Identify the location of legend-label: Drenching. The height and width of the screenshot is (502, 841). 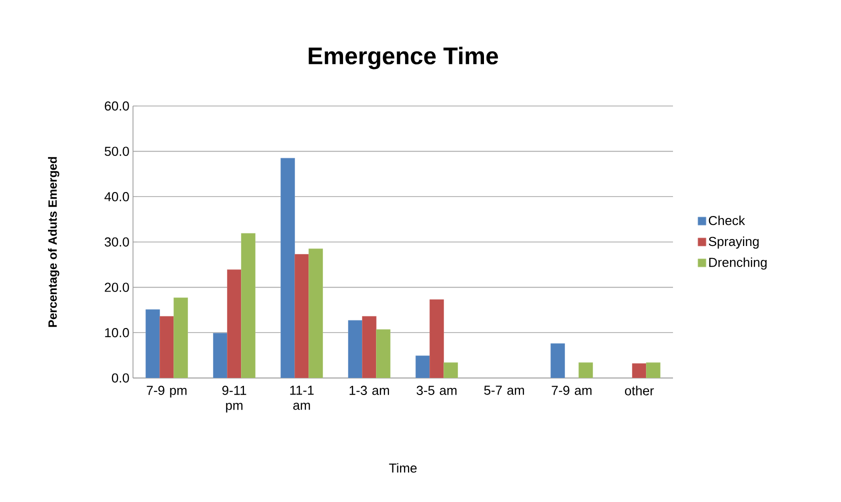
(738, 263).